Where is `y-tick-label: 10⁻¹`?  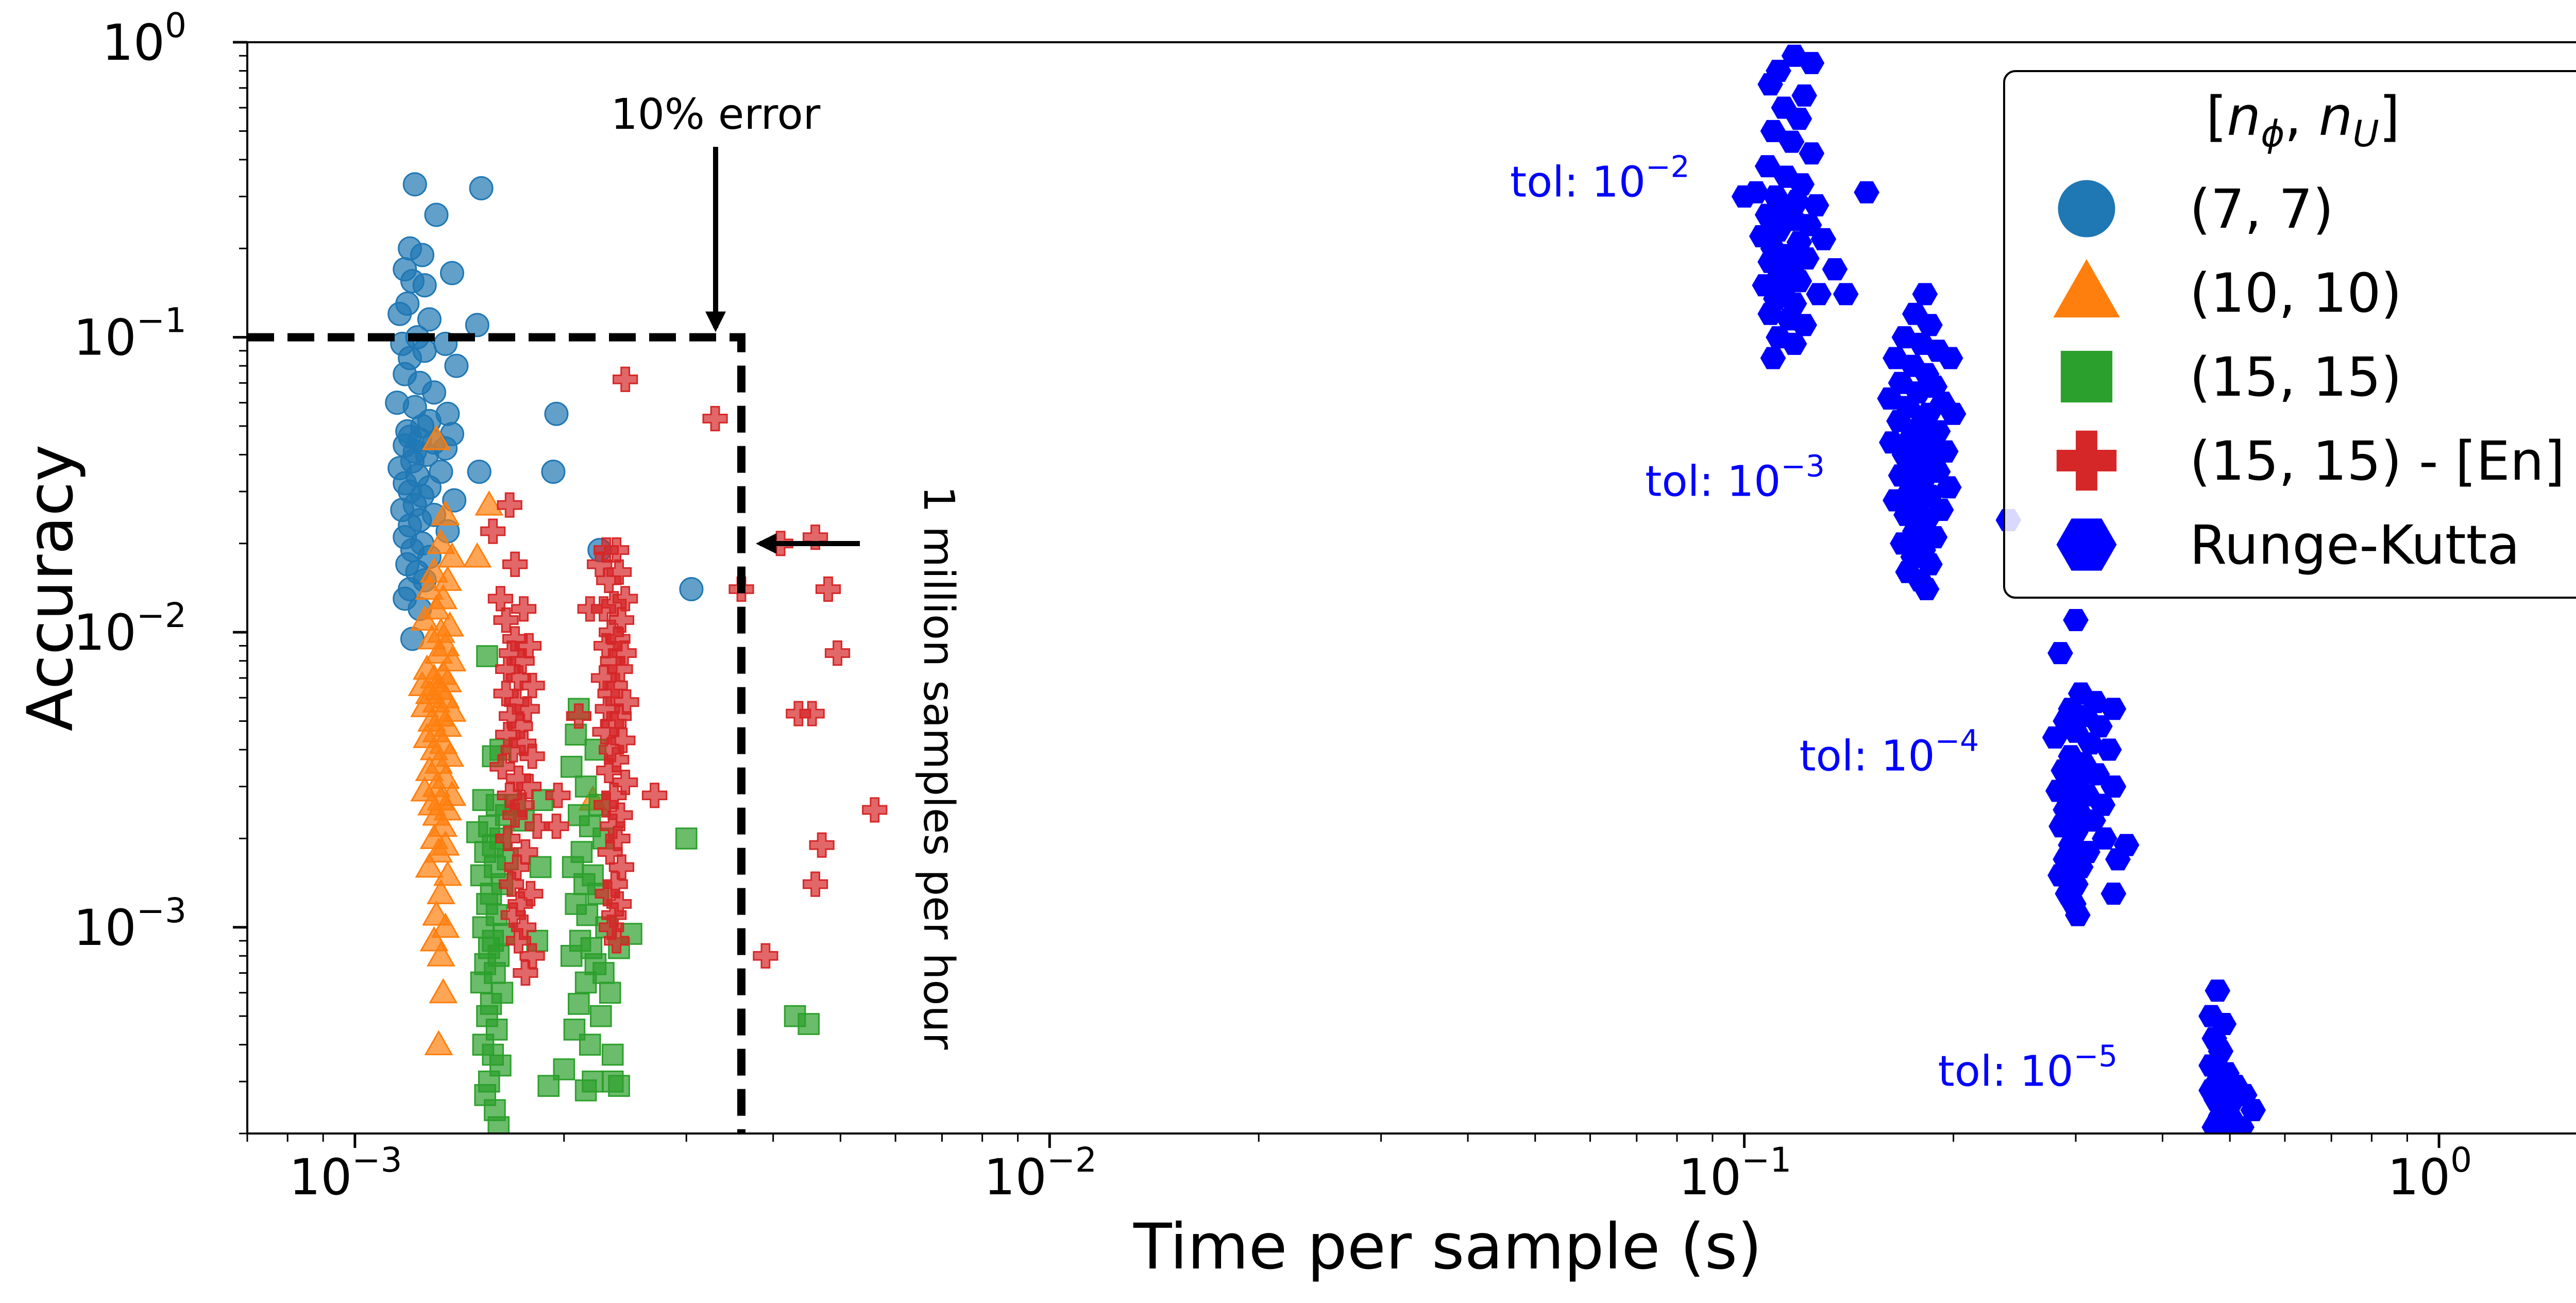
y-tick-label: 10⁻¹ is located at coordinates (130, 334).